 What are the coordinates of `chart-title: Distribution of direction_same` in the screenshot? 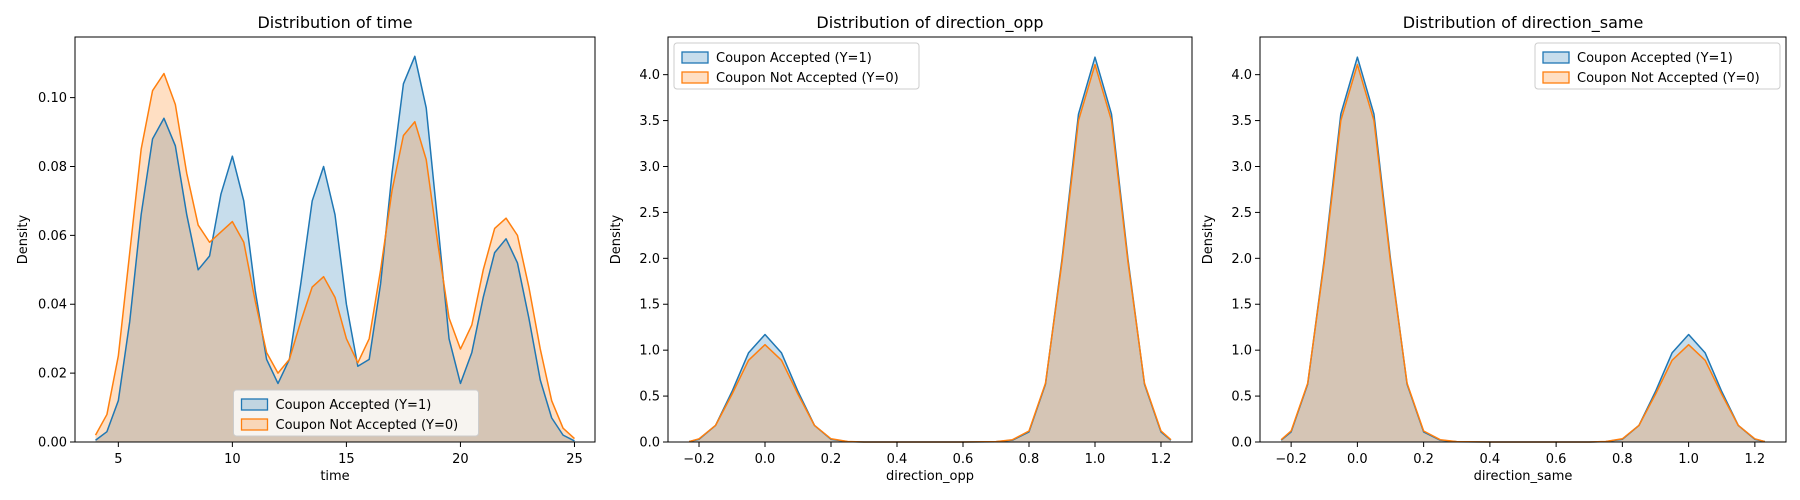 It's located at (1523, 23).